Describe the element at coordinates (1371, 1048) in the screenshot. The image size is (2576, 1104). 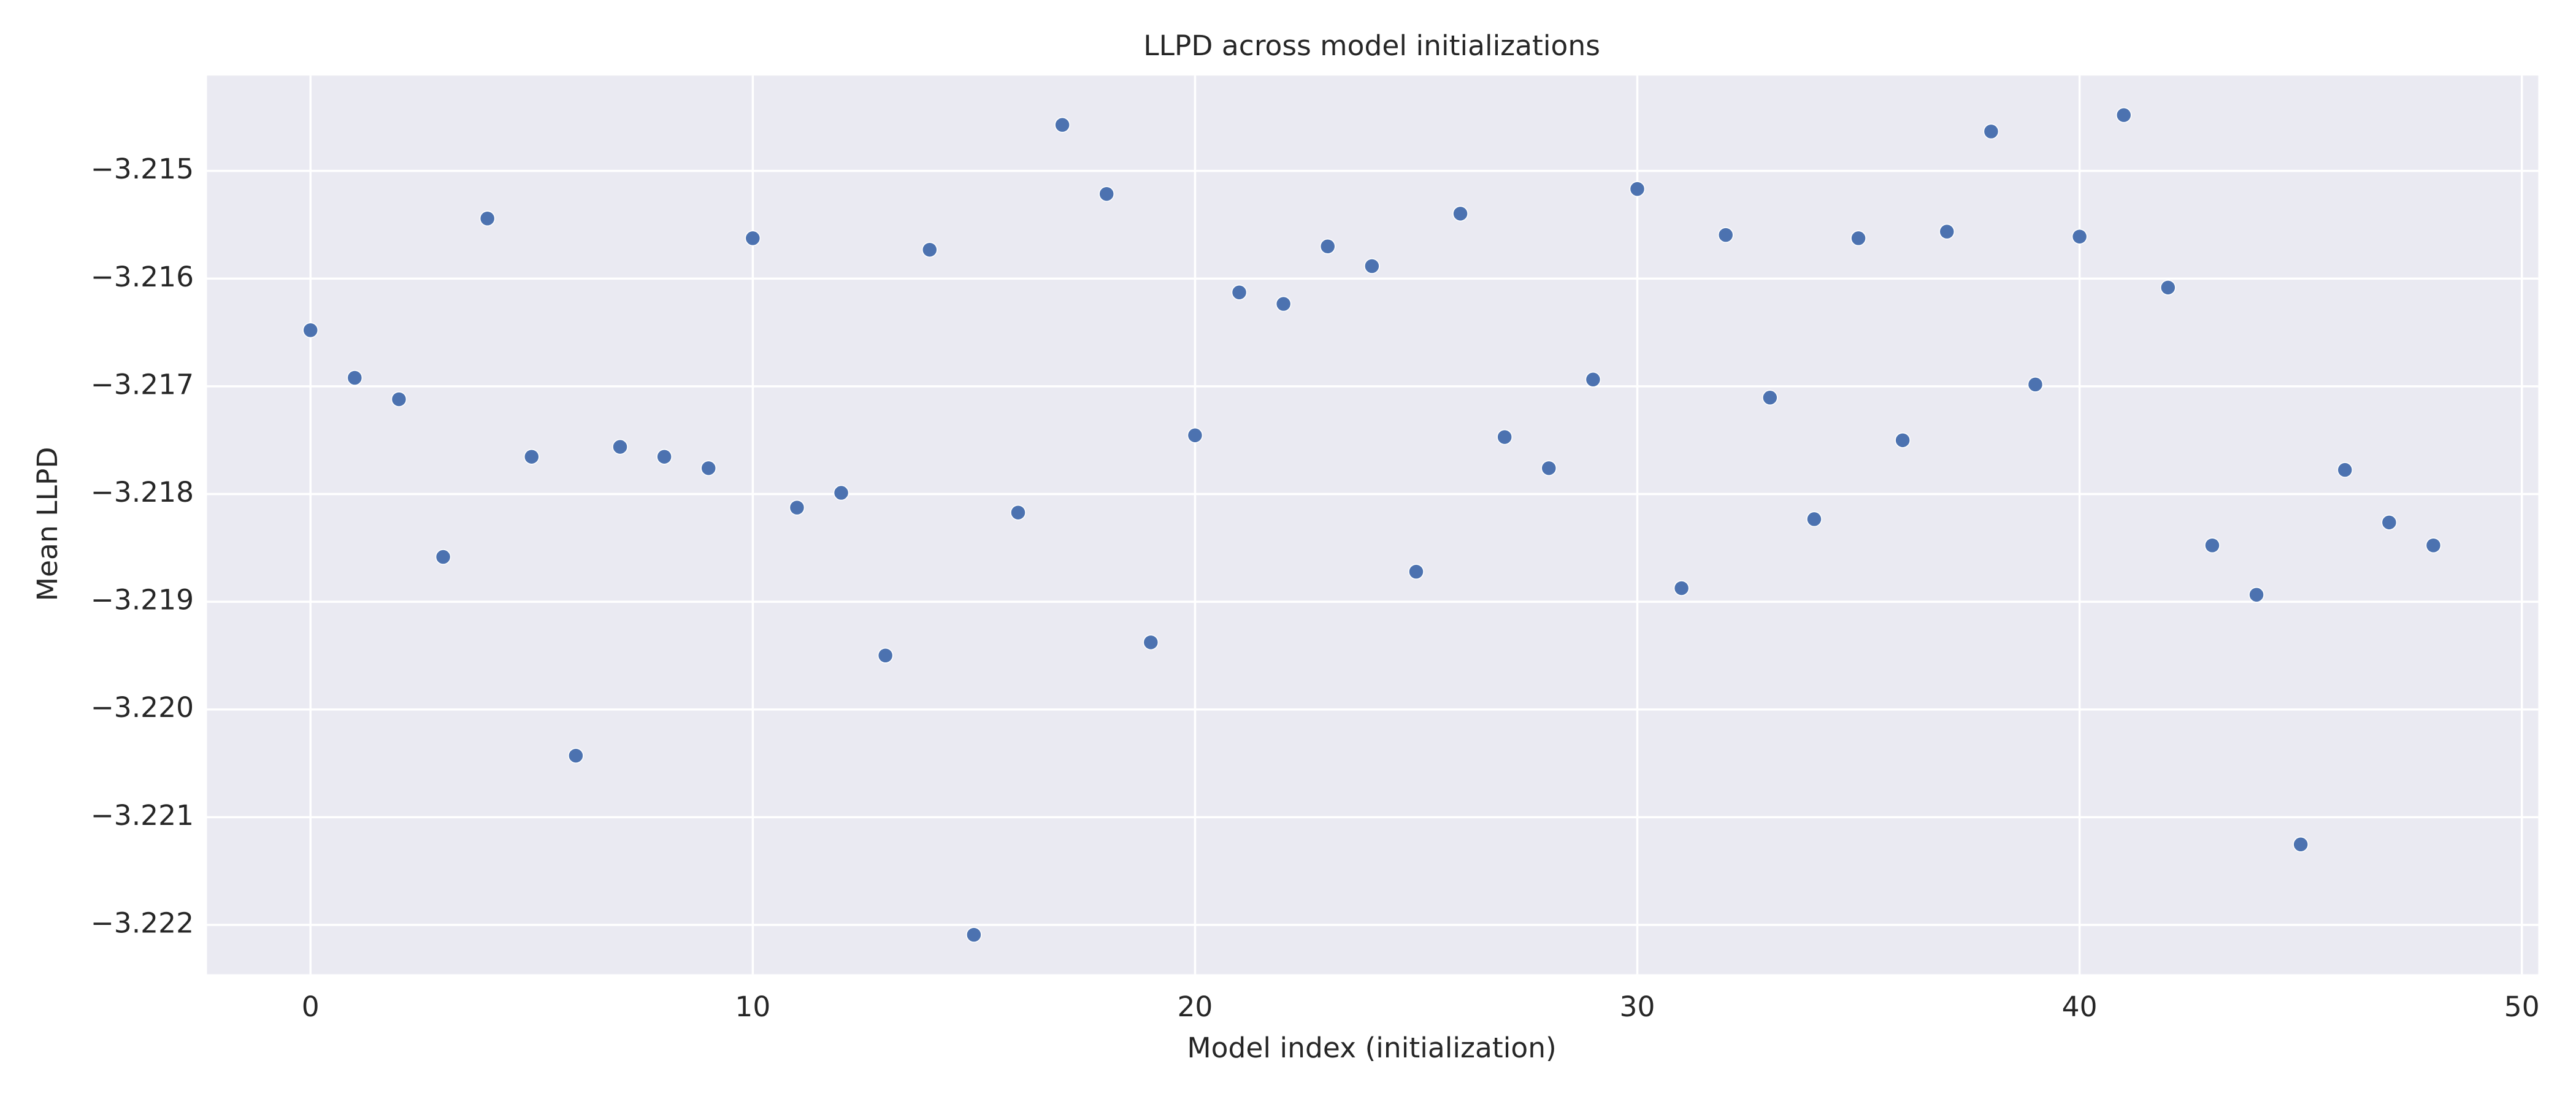
I see `x-axis-label: Model index (initialization)` at that location.